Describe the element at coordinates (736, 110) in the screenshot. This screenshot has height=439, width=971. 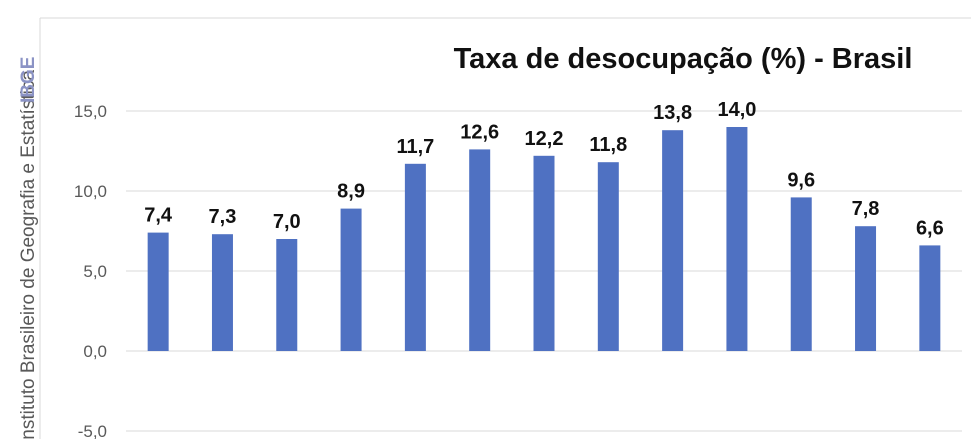
I see `data-label: 14,0` at that location.